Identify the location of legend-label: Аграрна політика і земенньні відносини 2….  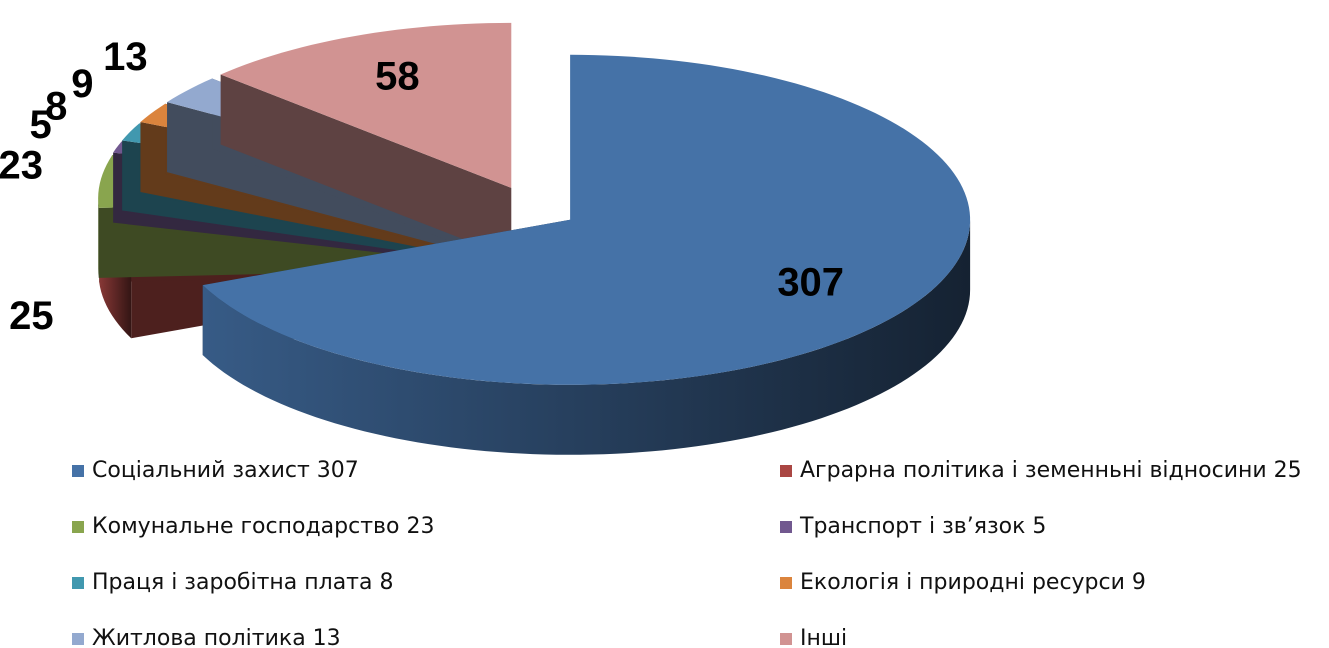
(1051, 470).